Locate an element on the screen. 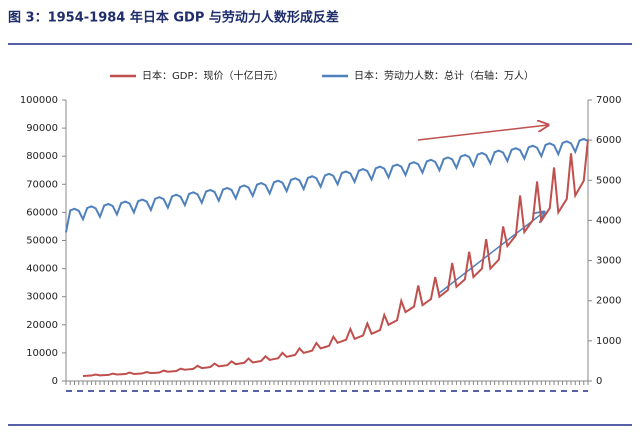  y-tick-label: 50000 is located at coordinates (42, 241).